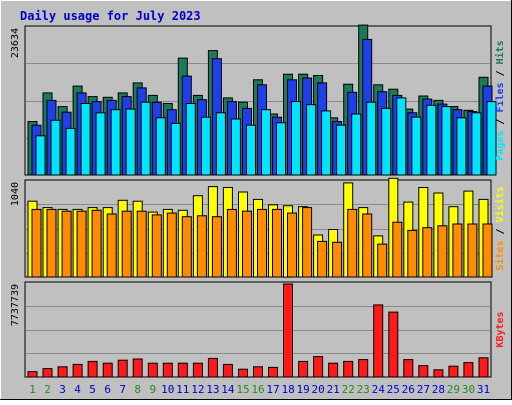  Describe the element at coordinates (15, 194) in the screenshot. I see `y-max-label: 1040` at that location.